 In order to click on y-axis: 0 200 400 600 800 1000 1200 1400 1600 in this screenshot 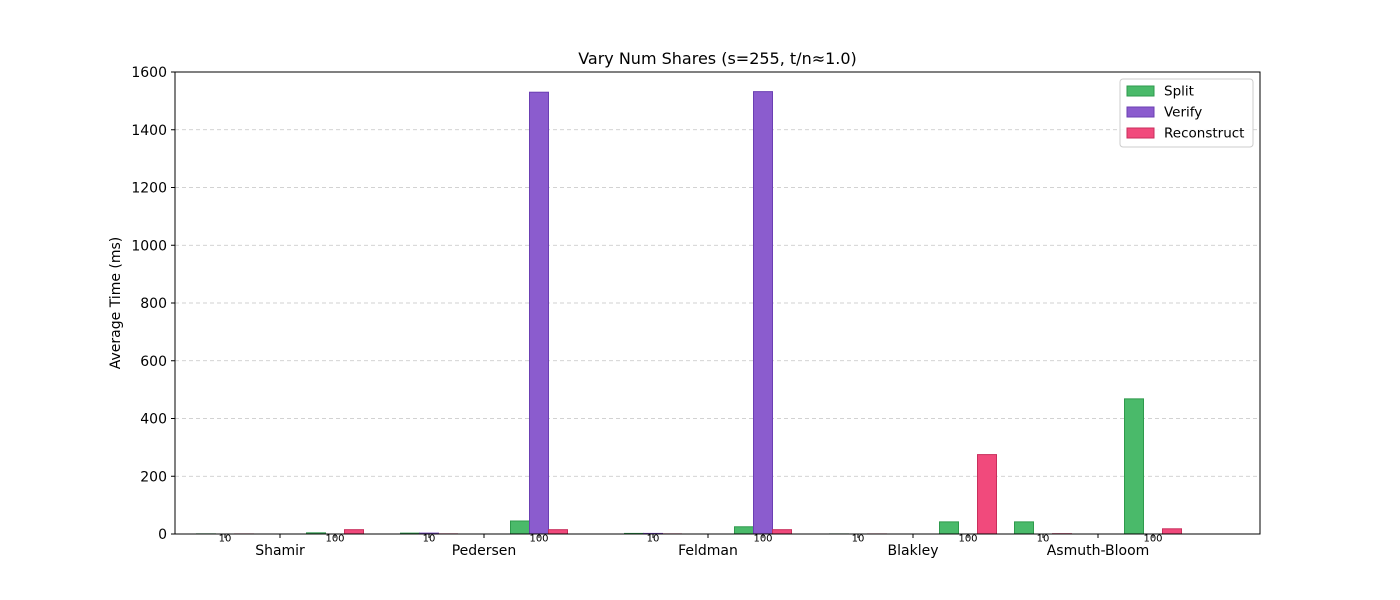, I will do `click(153, 304)`.